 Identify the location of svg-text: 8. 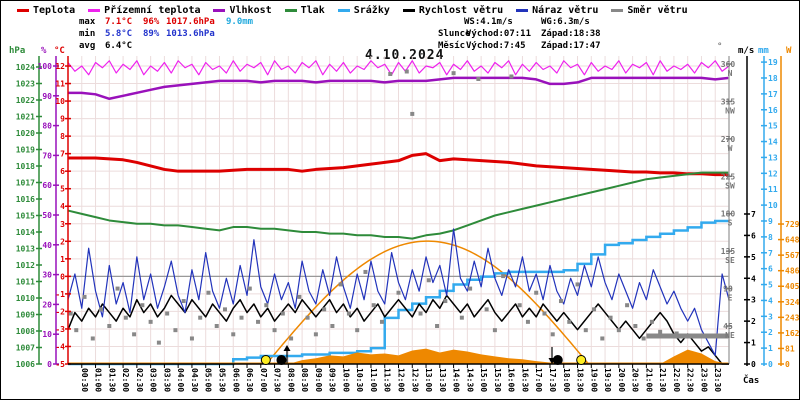
(770, 237).